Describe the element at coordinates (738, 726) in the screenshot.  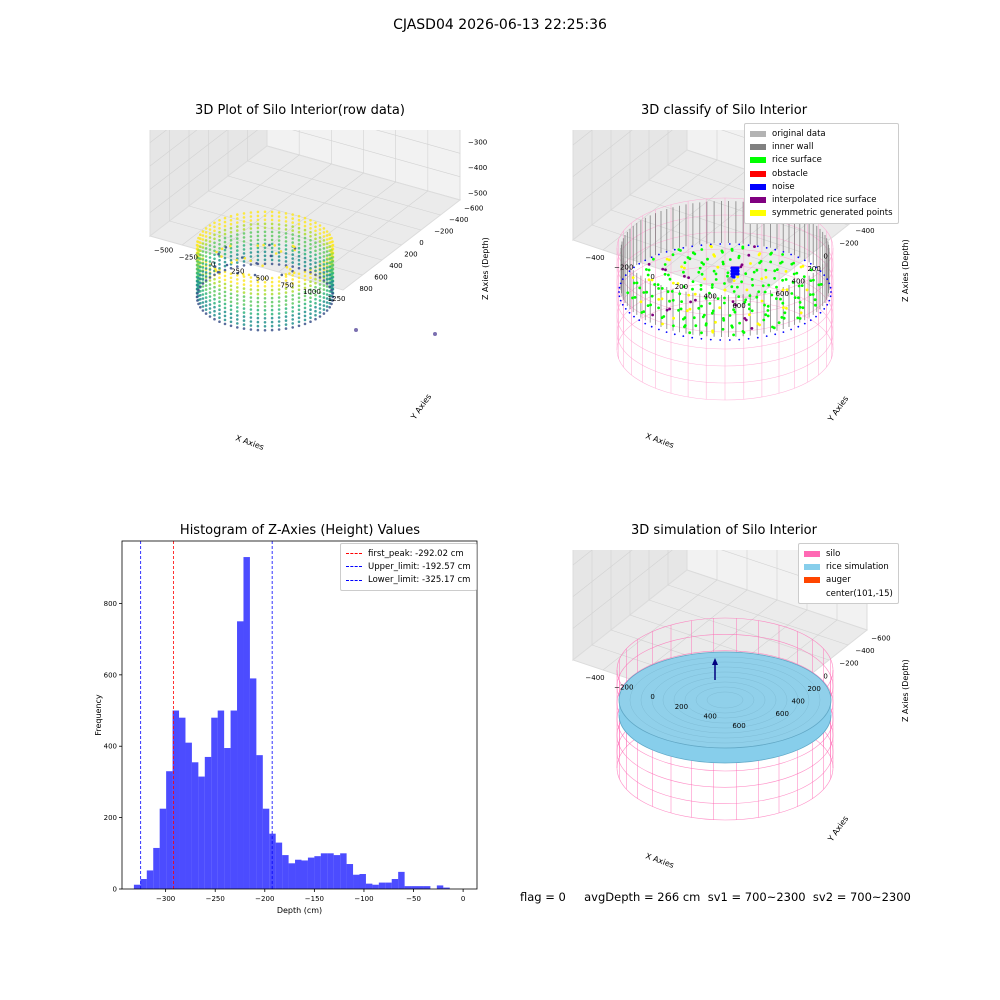
I see `simulation-xtick-label: 600` at that location.